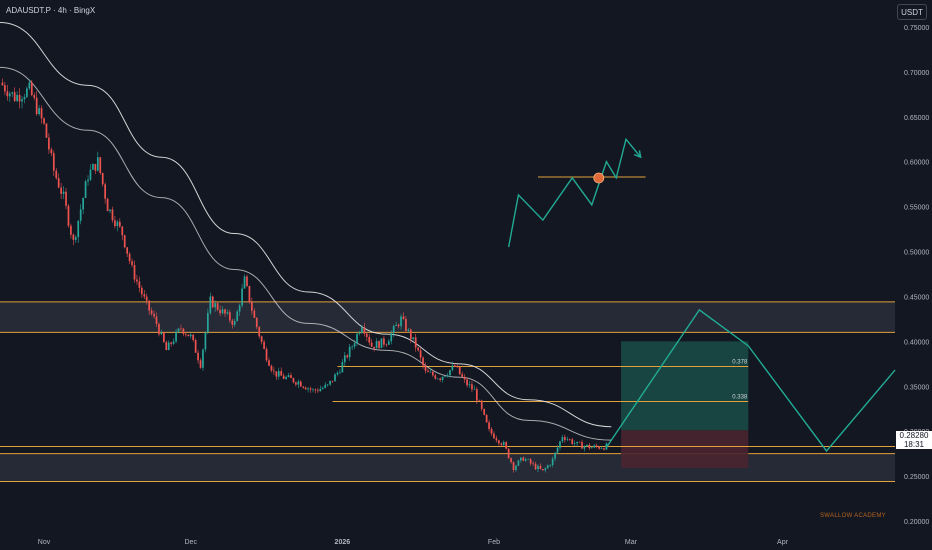 This screenshot has width=932, height=550. I want to click on symbol-title: ADAUSDT.P · 4h · BingX, so click(51, 10).